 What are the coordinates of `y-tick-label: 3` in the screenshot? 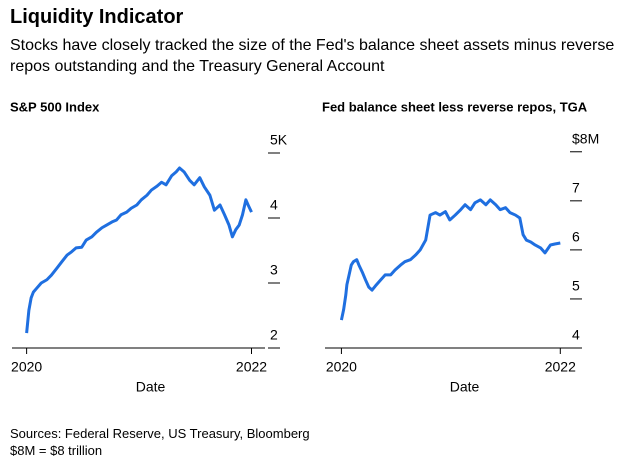 It's located at (274, 270).